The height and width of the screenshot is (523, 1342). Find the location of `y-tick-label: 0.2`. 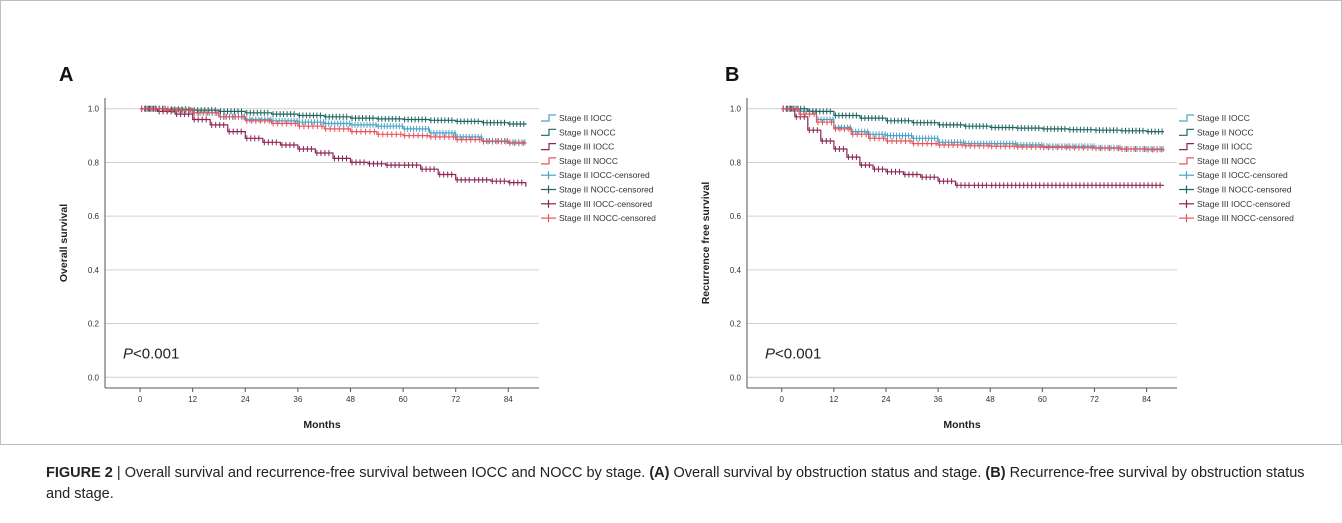

y-tick-label: 0.2 is located at coordinates (736, 324).